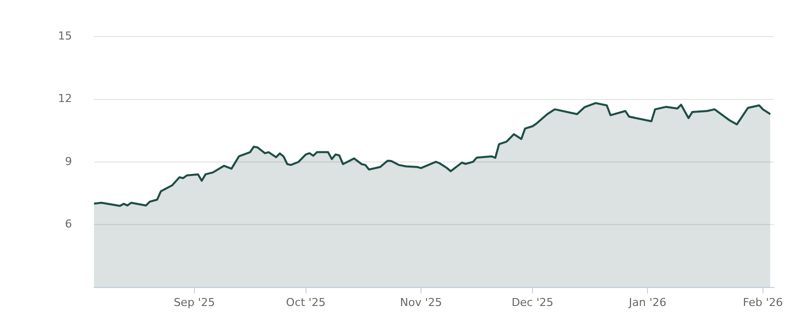  I want to click on x-tick-label: Sep '25, so click(194, 302).